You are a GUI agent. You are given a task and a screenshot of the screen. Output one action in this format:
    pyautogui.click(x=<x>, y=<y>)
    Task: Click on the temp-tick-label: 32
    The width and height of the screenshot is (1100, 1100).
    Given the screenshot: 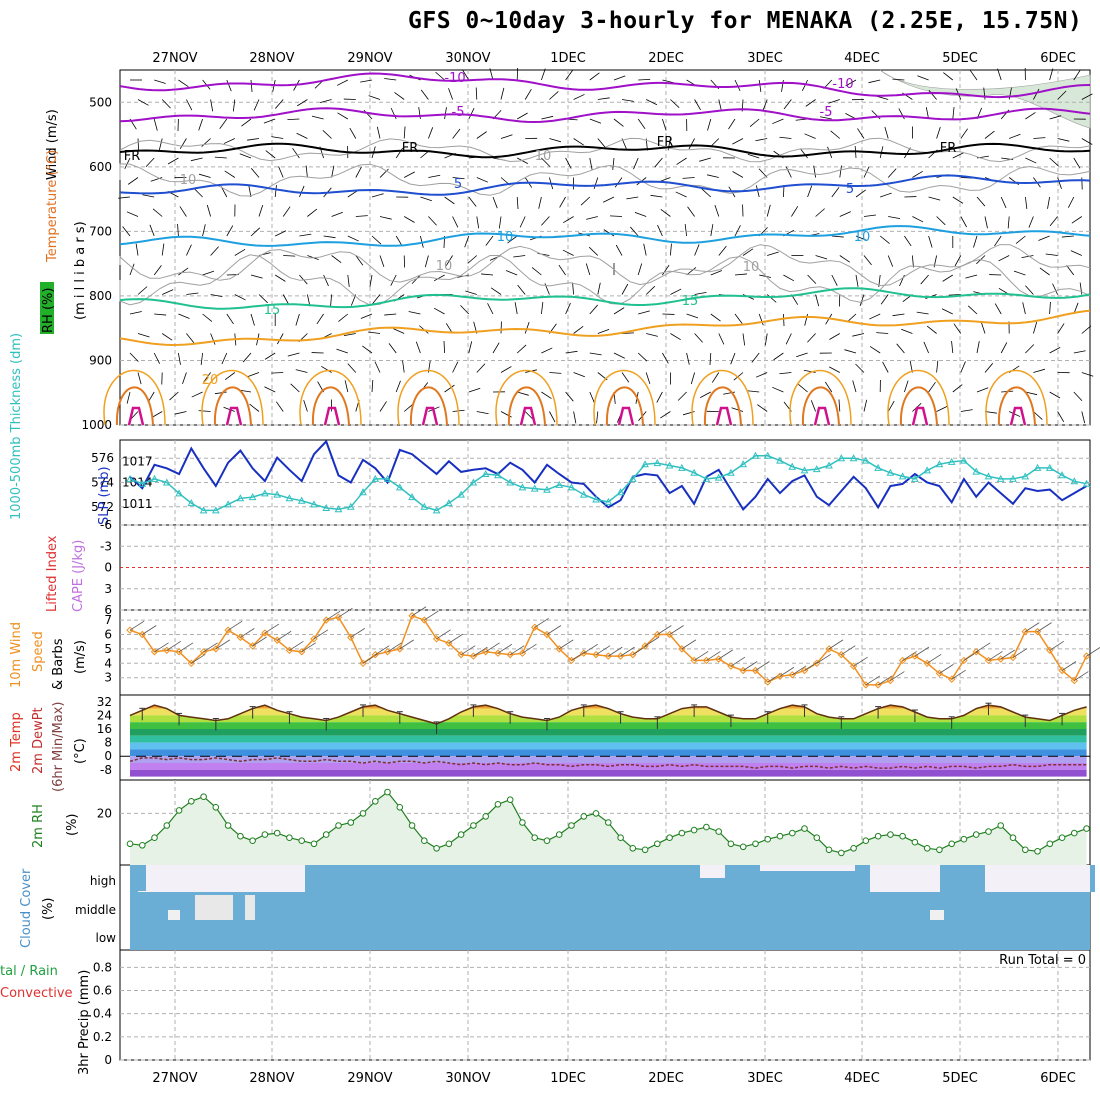 What is the action you would take?
    pyautogui.click(x=104, y=702)
    